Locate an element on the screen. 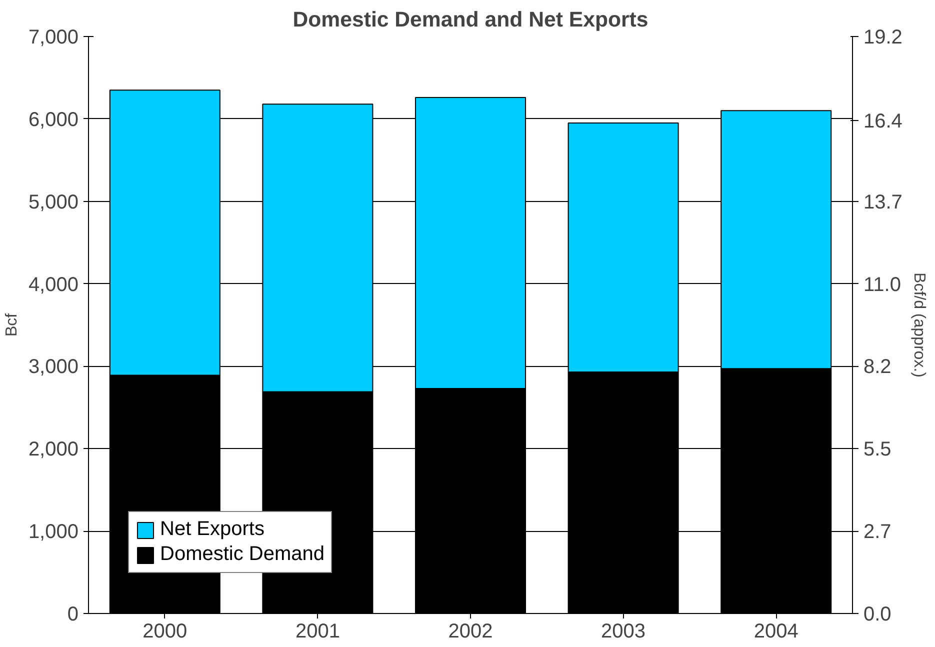 The image size is (935, 647). legend-label: Net Exports is located at coordinates (212, 529).